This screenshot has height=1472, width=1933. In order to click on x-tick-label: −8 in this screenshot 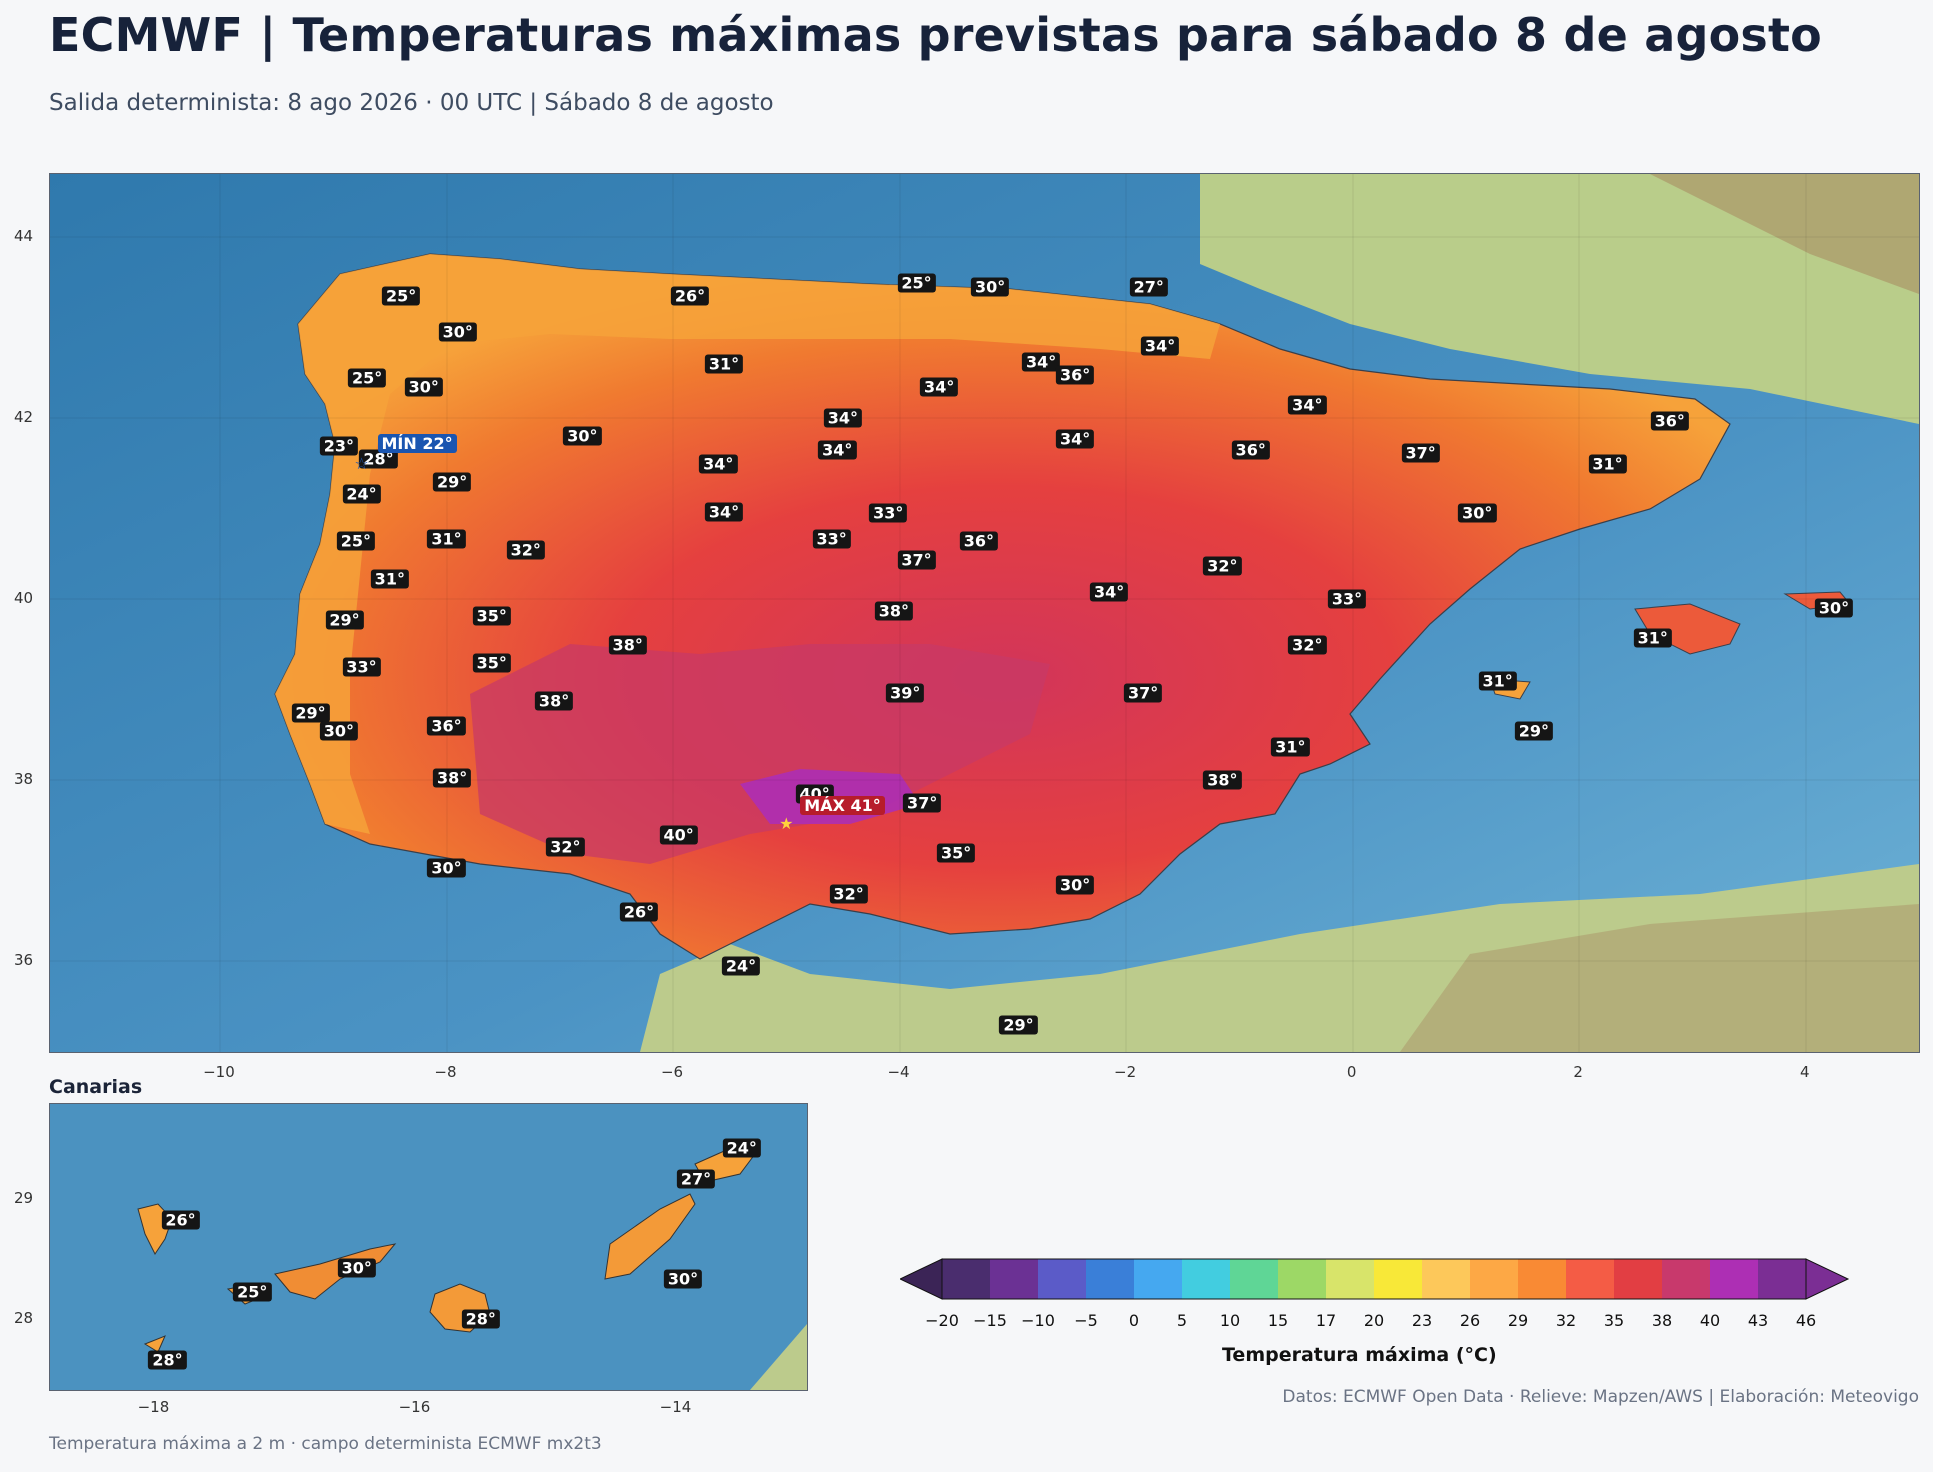, I will do `click(445, 1072)`.